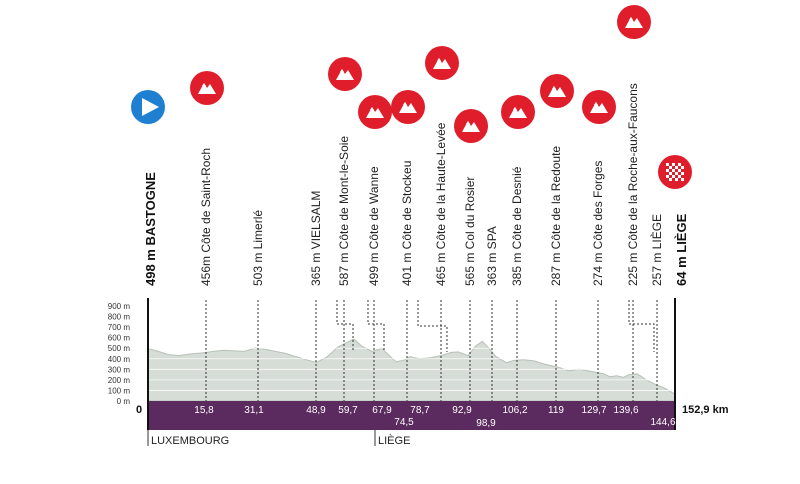 The width and height of the screenshot is (800, 484). I want to click on km-marker-label: 74,5, so click(404, 422).